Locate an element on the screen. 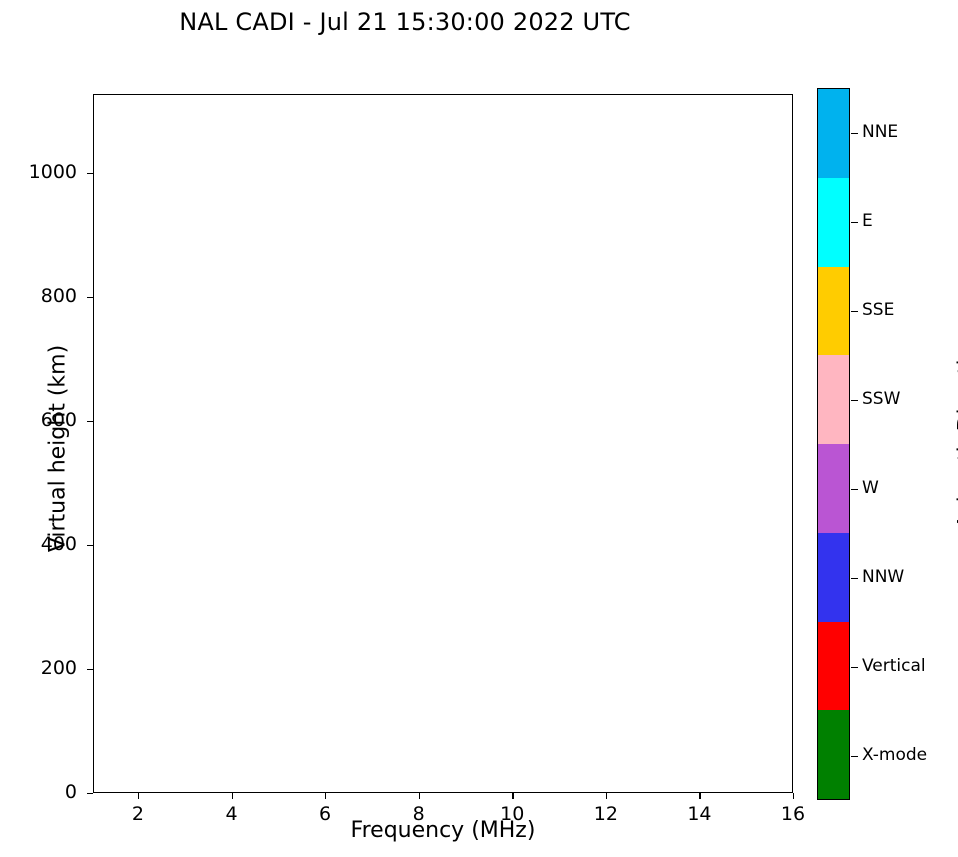 The image size is (958, 857). x-axis-label: Frequency (MHz) is located at coordinates (443, 830).